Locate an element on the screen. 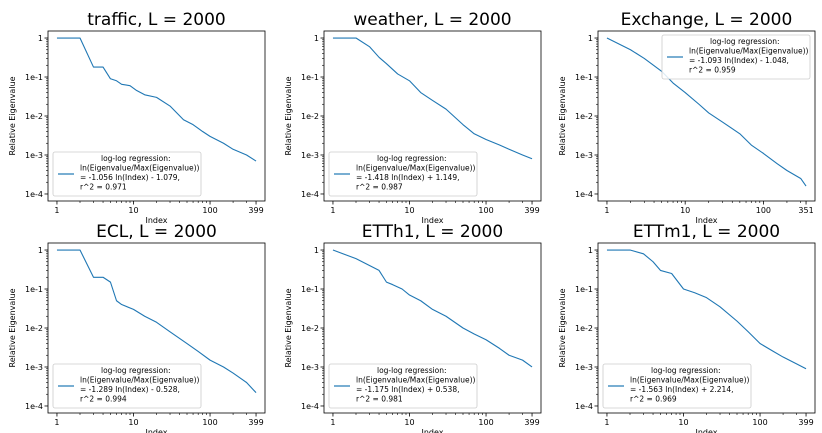 The height and width of the screenshot is (433, 822). legend-entry-line: = -1.418 ln(Index) + 1.149, is located at coordinates (407, 177).